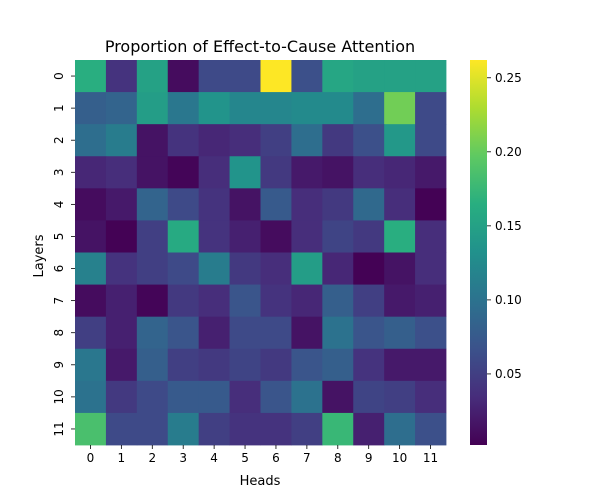  I want to click on y-tick-label: 3, so click(59, 172).